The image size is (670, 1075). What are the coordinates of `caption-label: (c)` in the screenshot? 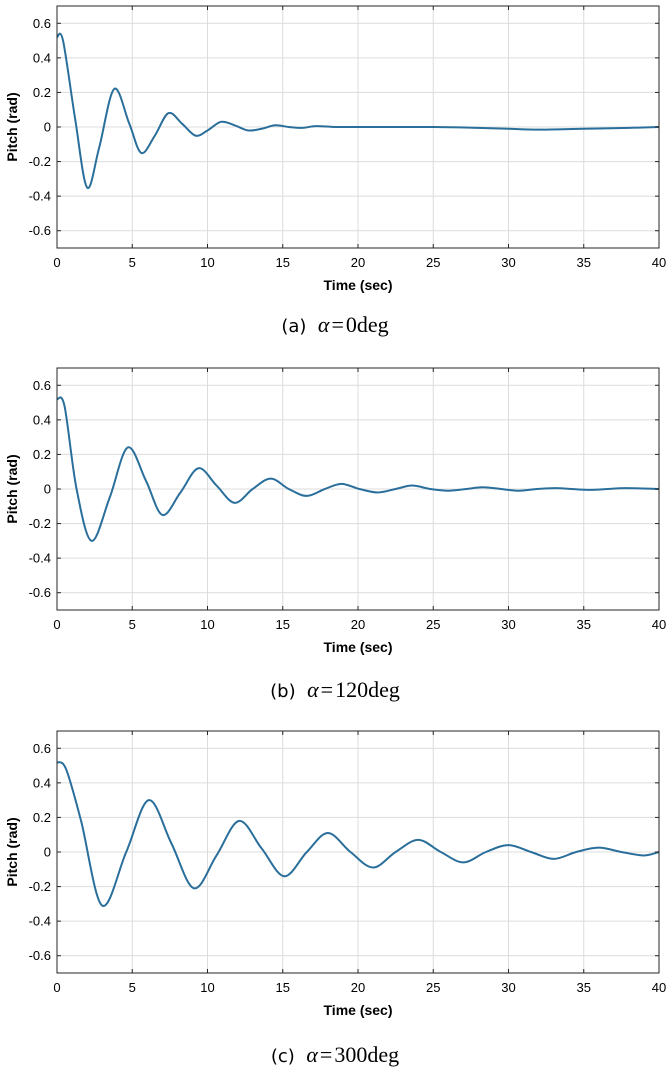 It's located at (282, 1056).